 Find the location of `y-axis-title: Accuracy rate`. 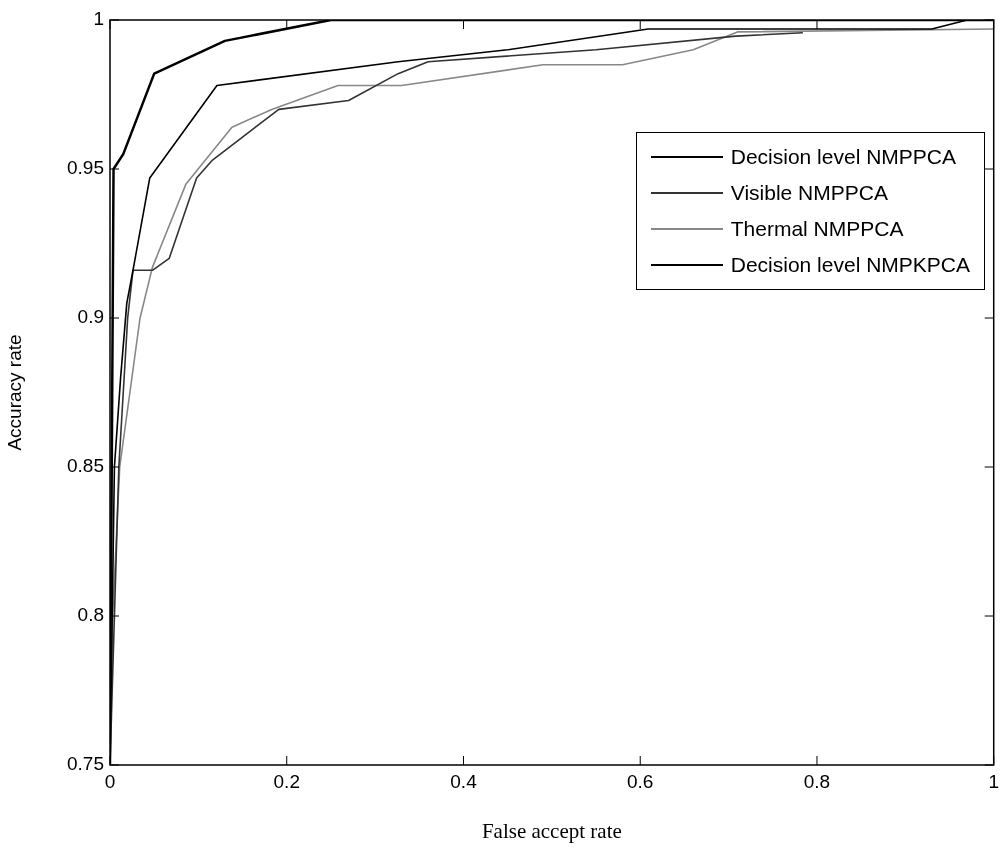

y-axis-title: Accuracy rate is located at coordinates (14, 392).